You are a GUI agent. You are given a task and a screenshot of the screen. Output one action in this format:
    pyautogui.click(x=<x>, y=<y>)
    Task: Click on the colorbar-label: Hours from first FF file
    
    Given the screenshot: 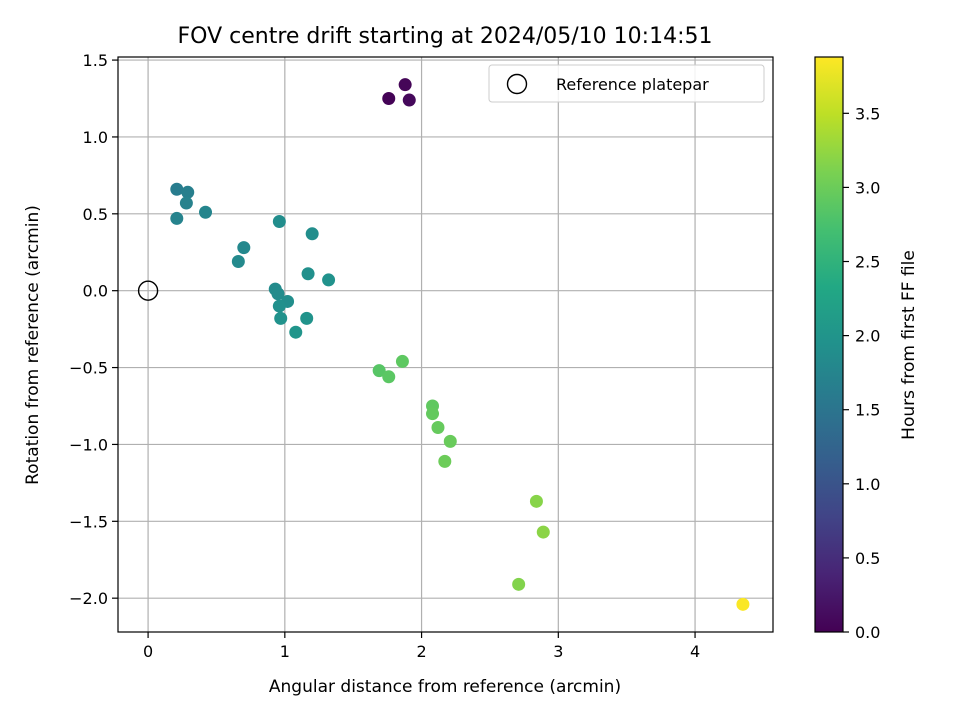 What is the action you would take?
    pyautogui.click(x=909, y=345)
    